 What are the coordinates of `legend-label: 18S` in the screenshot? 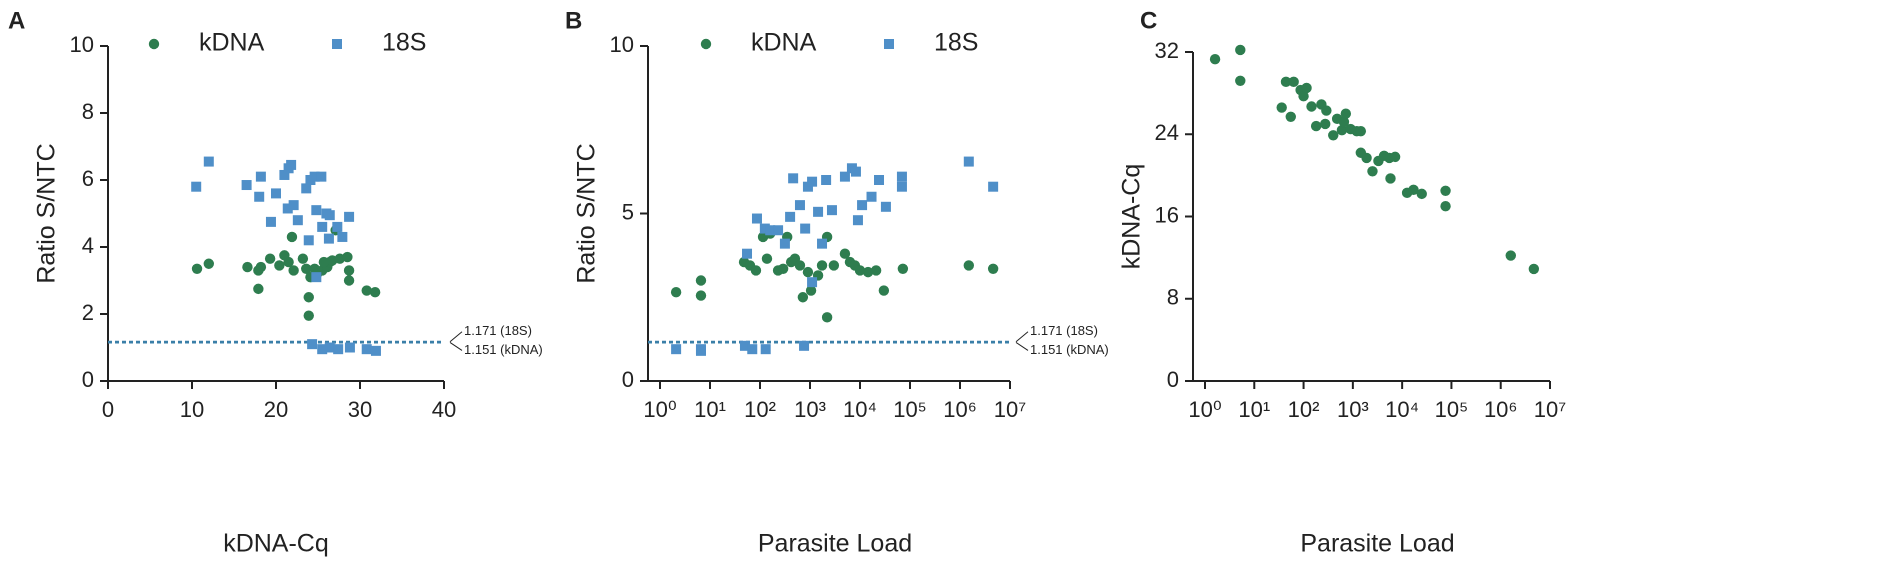 It's located at (956, 43).